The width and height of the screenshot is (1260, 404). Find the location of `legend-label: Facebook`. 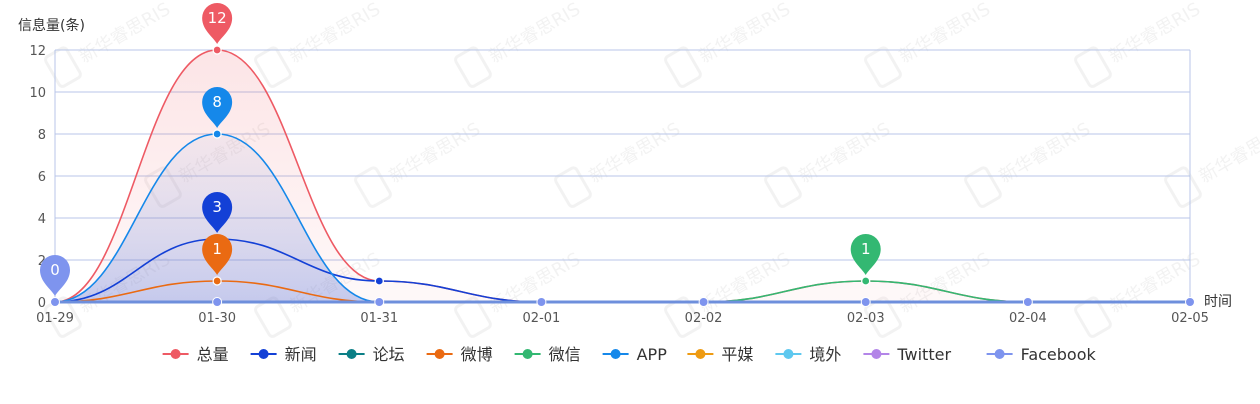

legend-label: Facebook is located at coordinates (1059, 354).